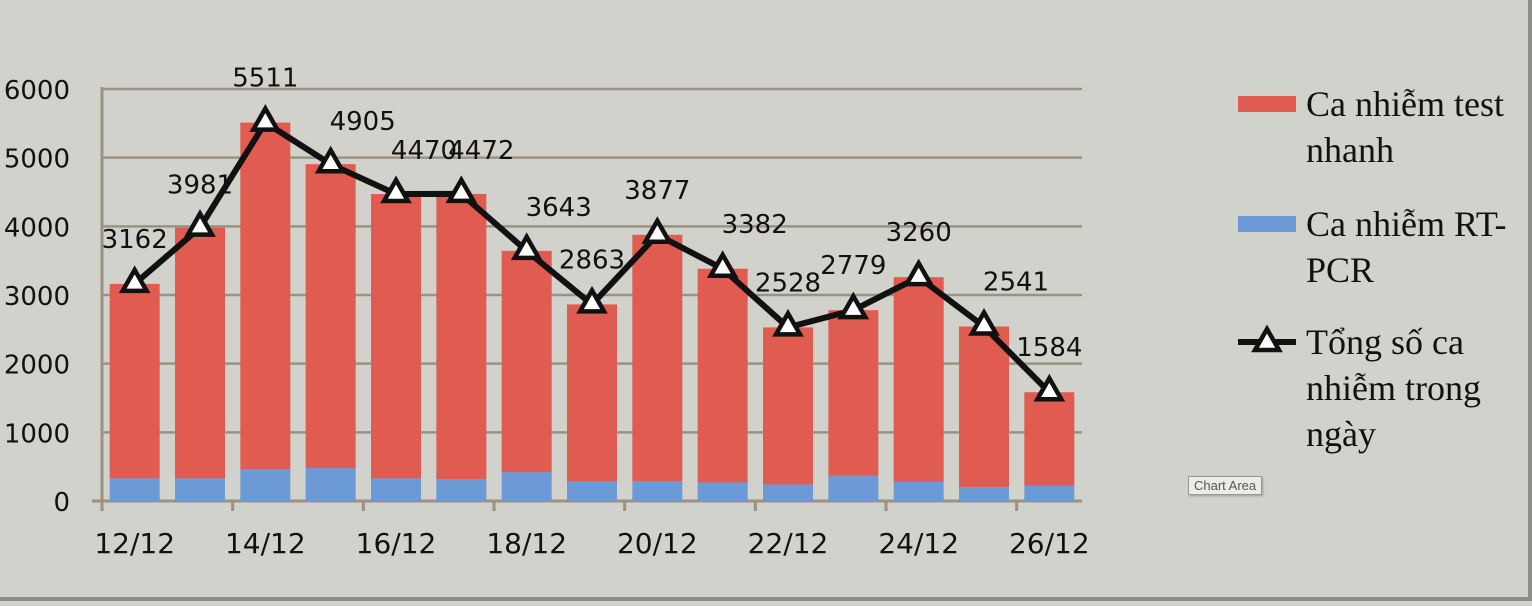 This screenshot has width=1532, height=606. What do you see at coordinates (1385, 342) in the screenshot?
I see `legend-label: Tổng số ca` at bounding box center [1385, 342].